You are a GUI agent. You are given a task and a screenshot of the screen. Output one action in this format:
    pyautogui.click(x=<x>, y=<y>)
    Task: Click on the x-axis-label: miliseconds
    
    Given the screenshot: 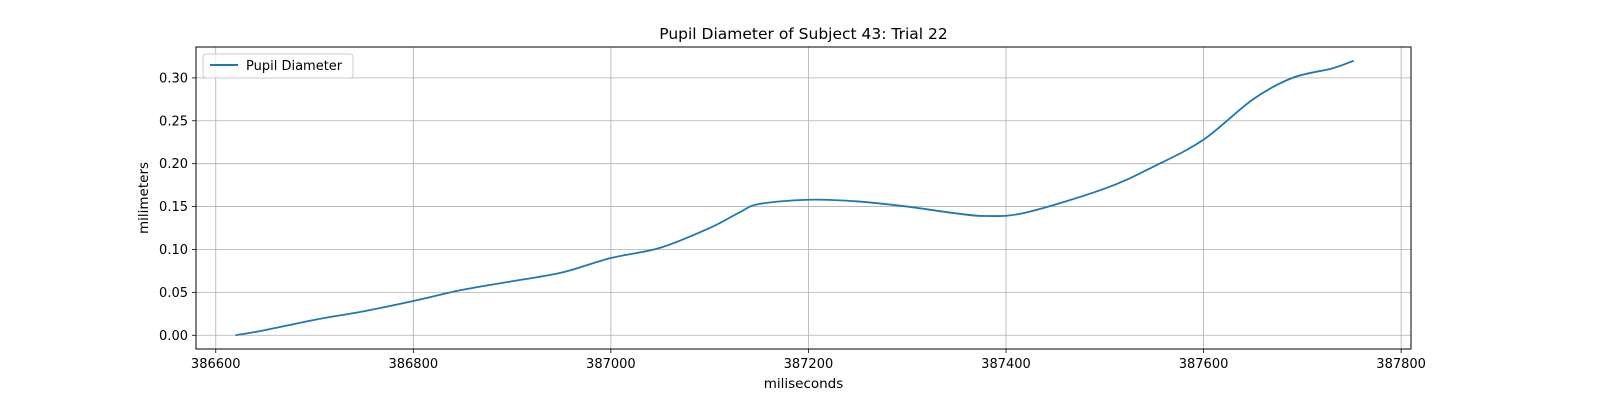 What is the action you would take?
    pyautogui.click(x=804, y=384)
    